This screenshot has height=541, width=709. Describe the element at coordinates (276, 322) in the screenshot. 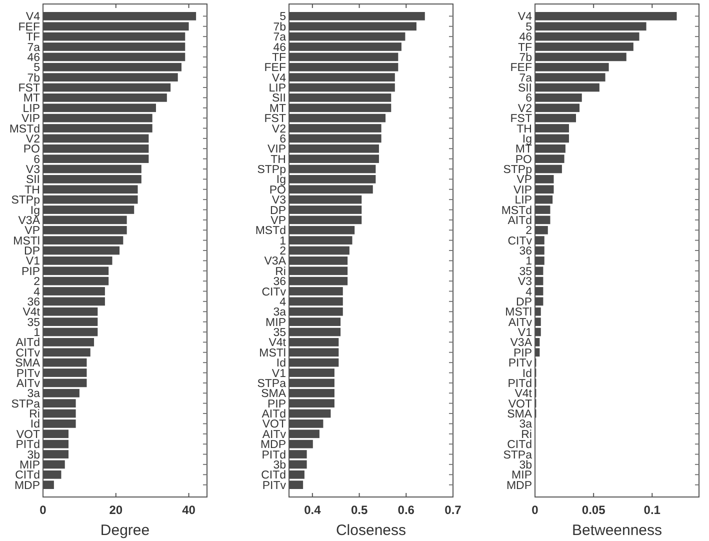

I see `y-tick-label: MIP` at that location.